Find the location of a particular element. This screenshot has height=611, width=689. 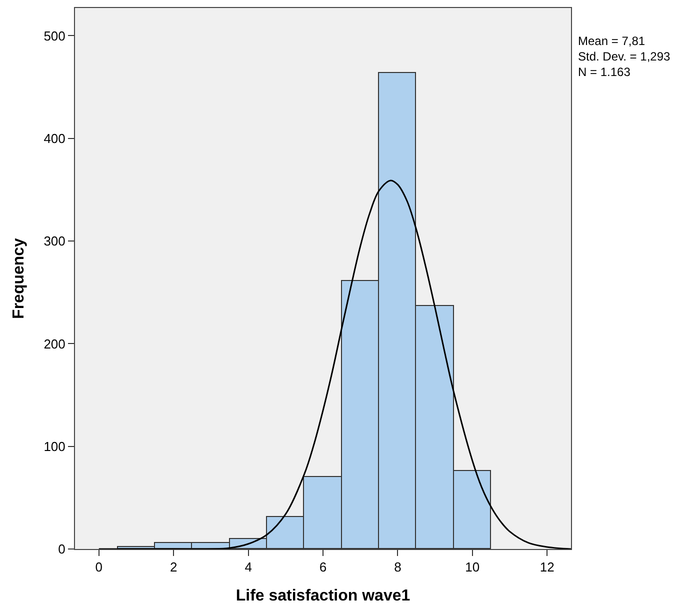

x-tick-label: 12 is located at coordinates (547, 567).